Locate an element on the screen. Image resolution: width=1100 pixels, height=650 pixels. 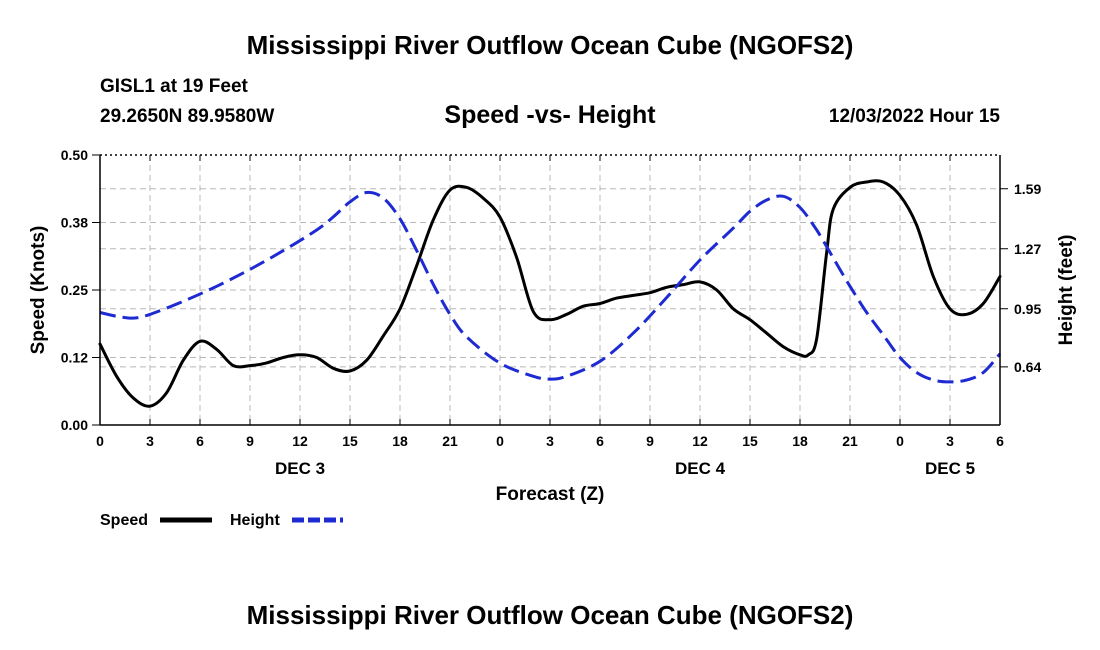
chart-subtitle: Speed -vs- Height is located at coordinates (550, 115).